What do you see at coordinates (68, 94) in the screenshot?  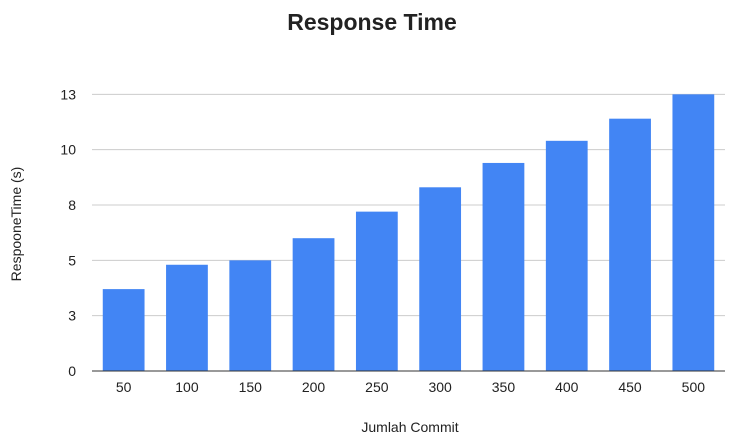 I see `y-tick-label: 13` at bounding box center [68, 94].